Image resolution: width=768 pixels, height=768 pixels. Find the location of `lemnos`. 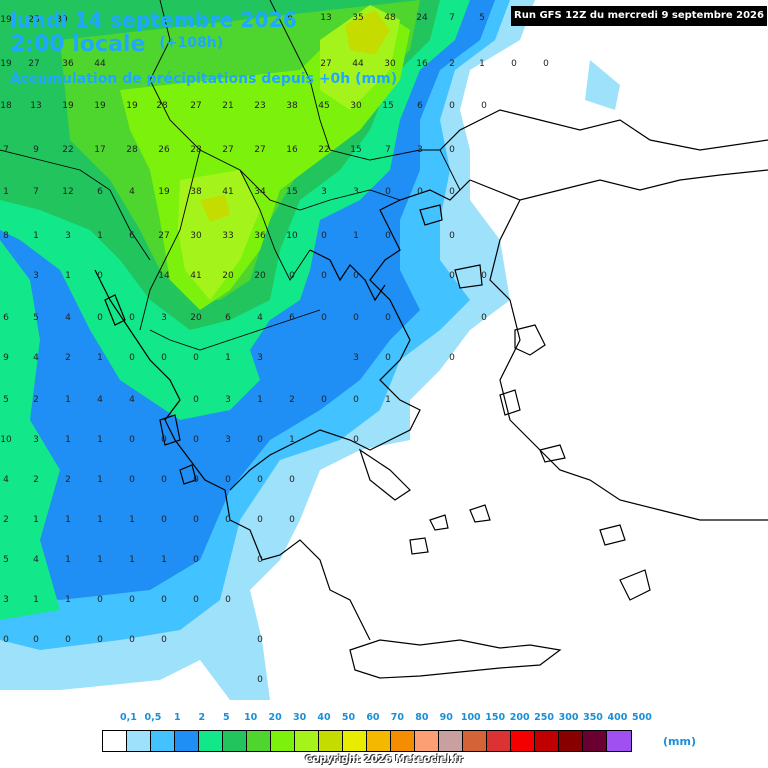

lemnos is located at coordinates (468, 276).